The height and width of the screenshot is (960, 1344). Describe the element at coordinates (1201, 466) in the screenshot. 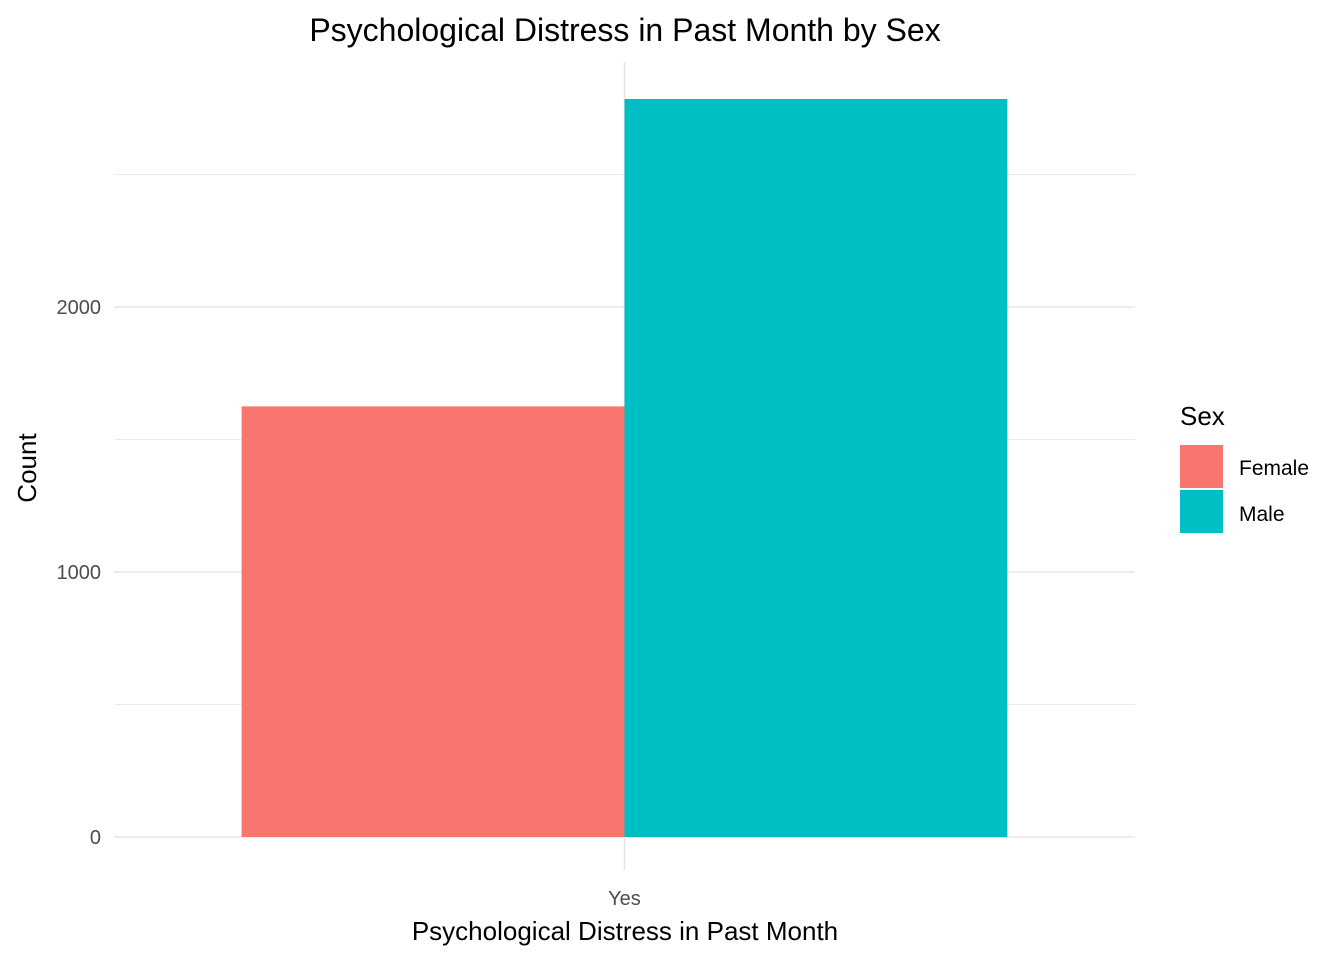

I see `legend-swatch-female` at that location.